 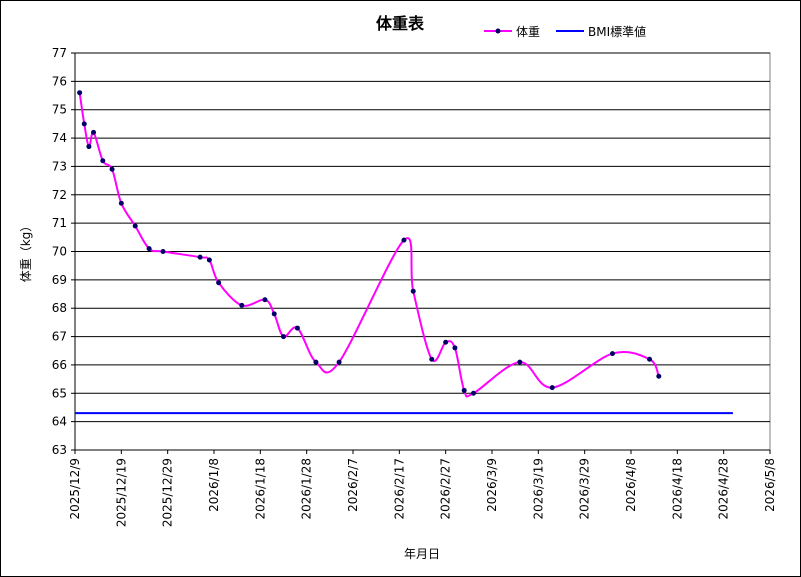 What do you see at coordinates (59, 166) in the screenshot?
I see `y-tick-label: 73` at bounding box center [59, 166].